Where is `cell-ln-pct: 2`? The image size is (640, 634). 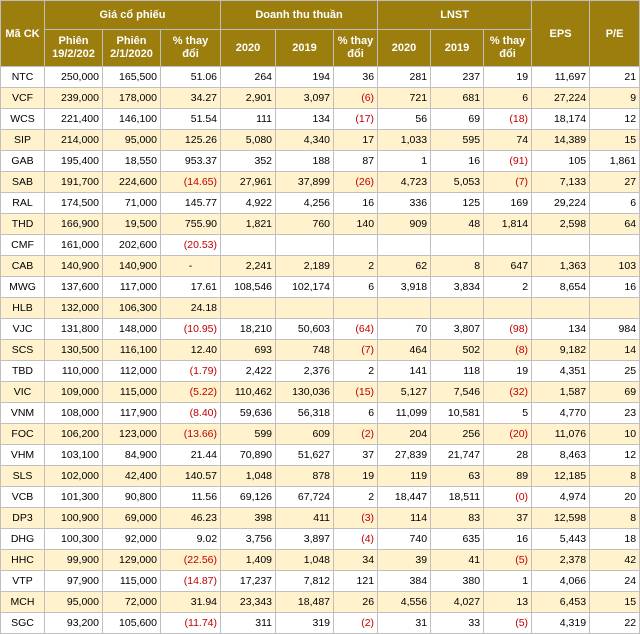
cell-ln-pct: 2 is located at coordinates (508, 287).